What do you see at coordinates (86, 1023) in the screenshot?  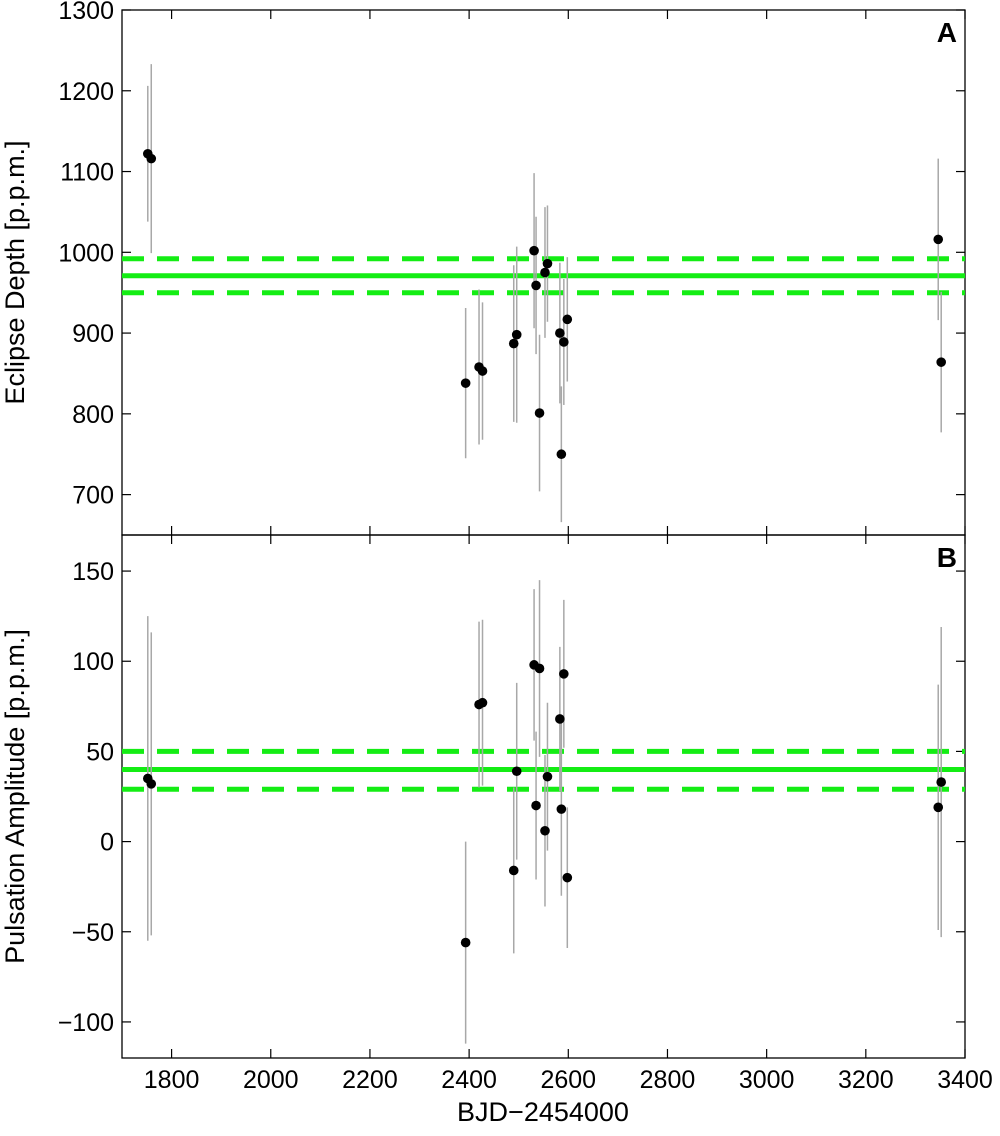 I see `y-tick-label: −100` at bounding box center [86, 1023].